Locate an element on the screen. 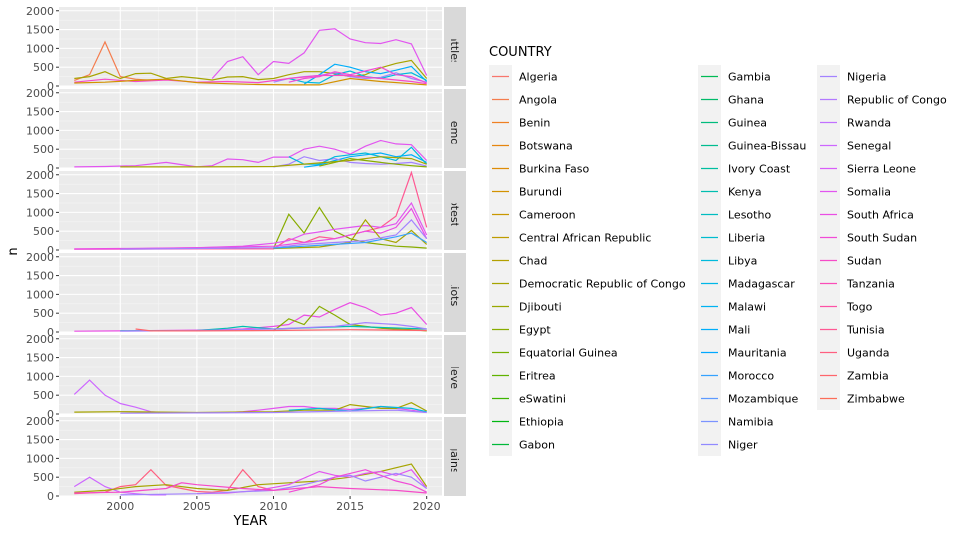  legend-label: Uganda is located at coordinates (868, 353).